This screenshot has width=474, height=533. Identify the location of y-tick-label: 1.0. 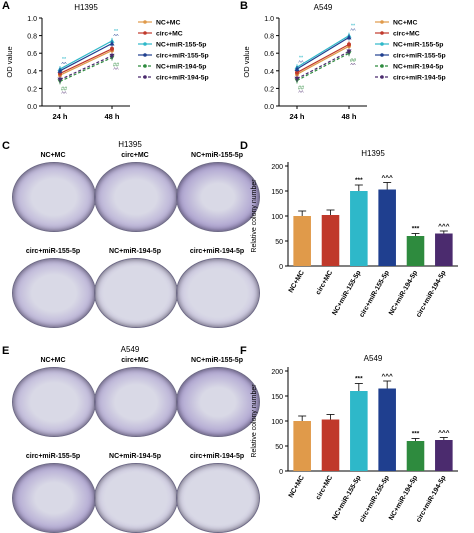
(32, 19).